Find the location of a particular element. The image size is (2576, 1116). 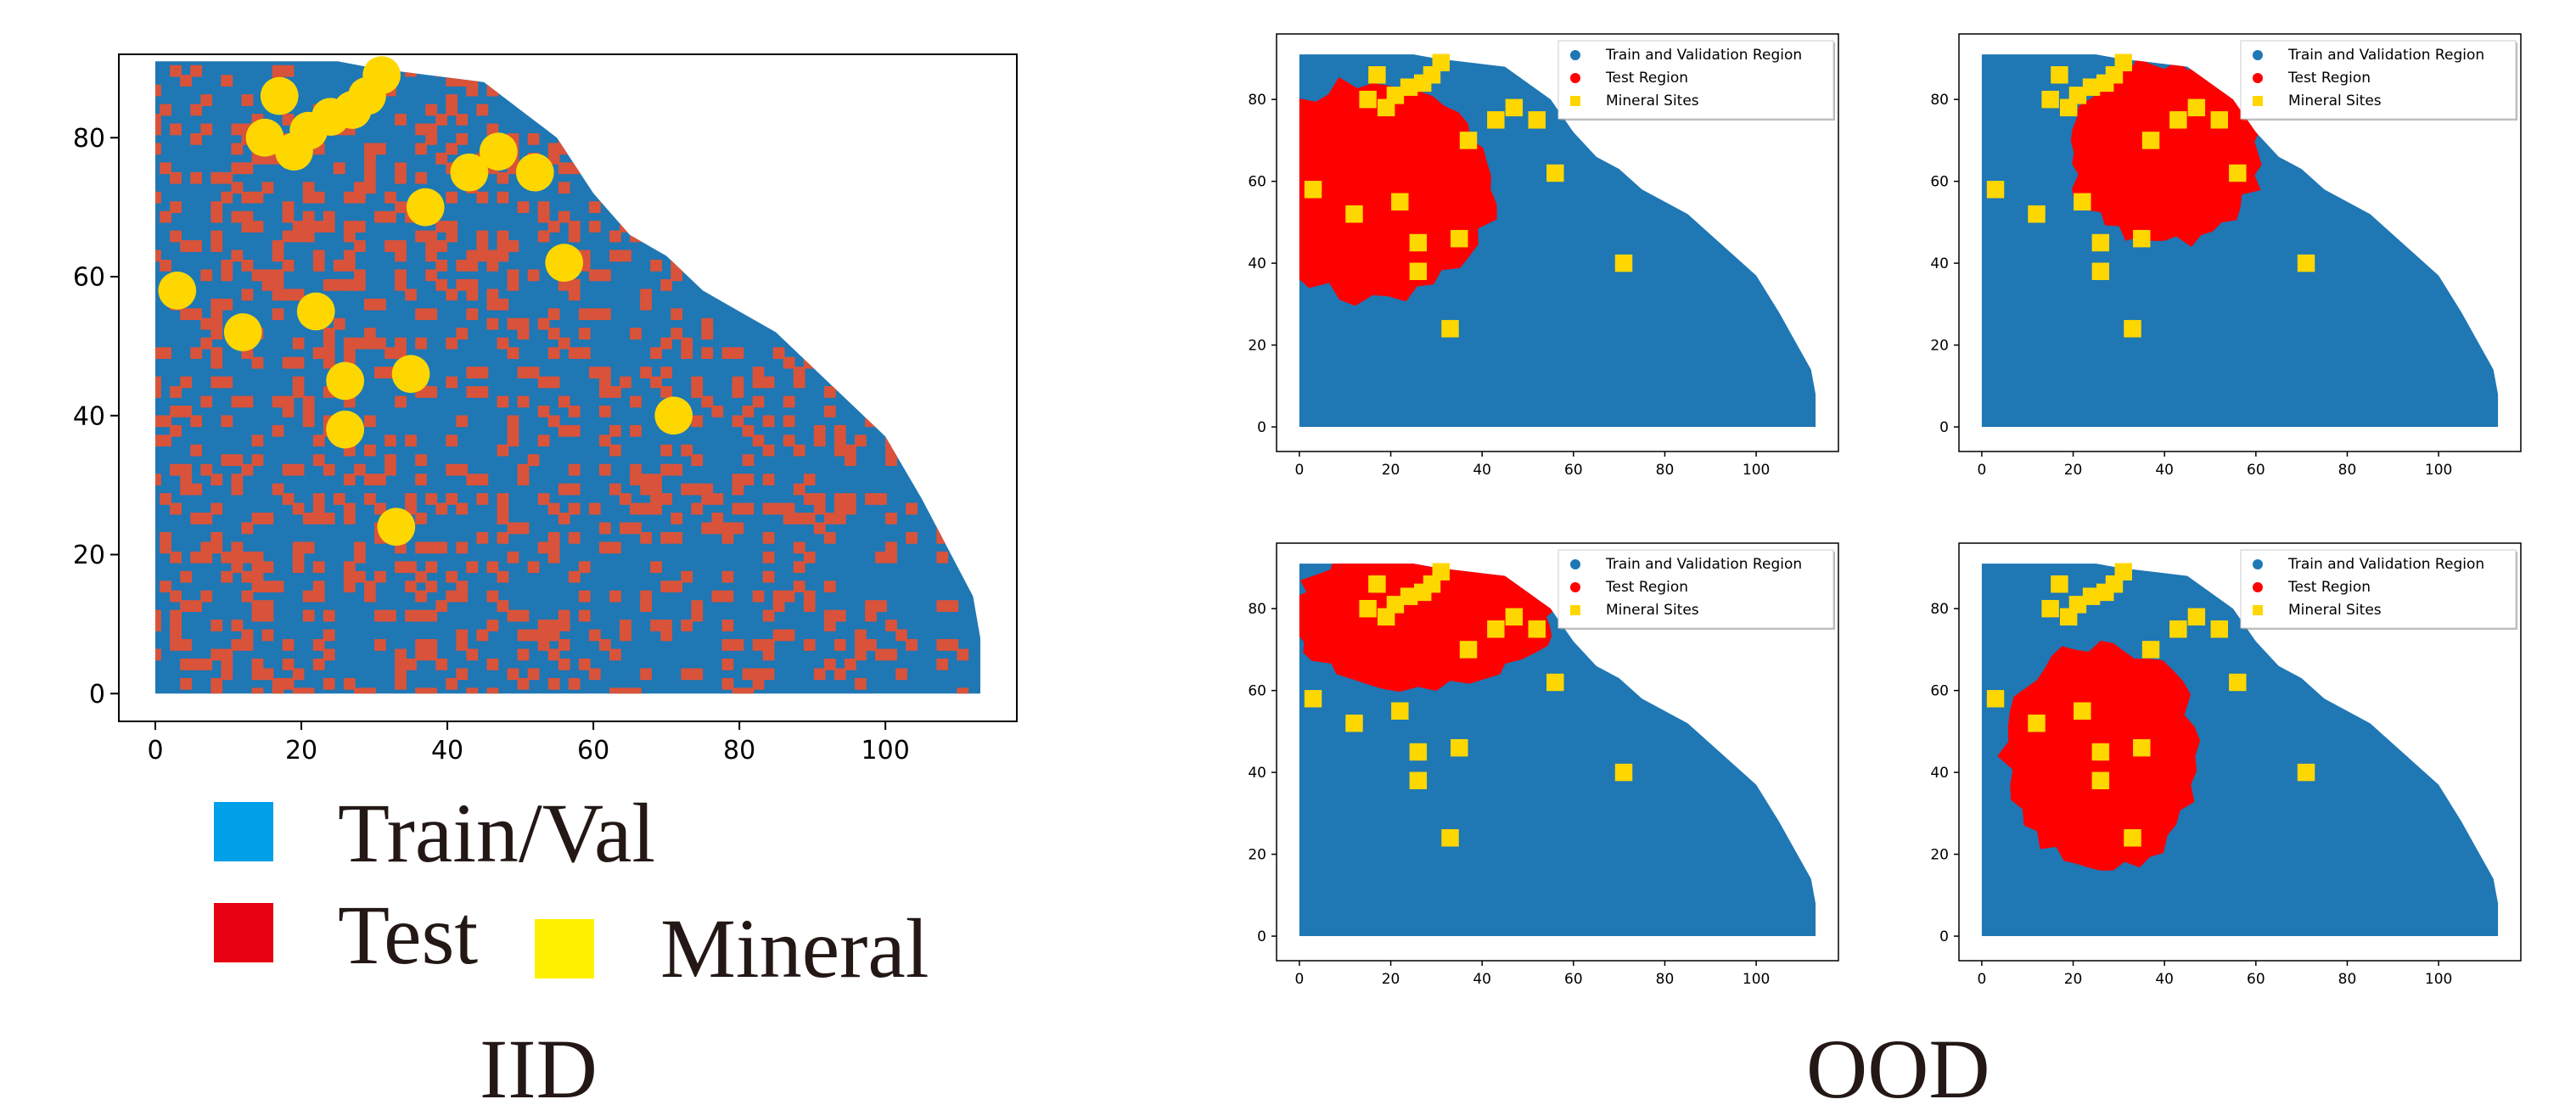

x-tick-label: 20 is located at coordinates (2073, 979).